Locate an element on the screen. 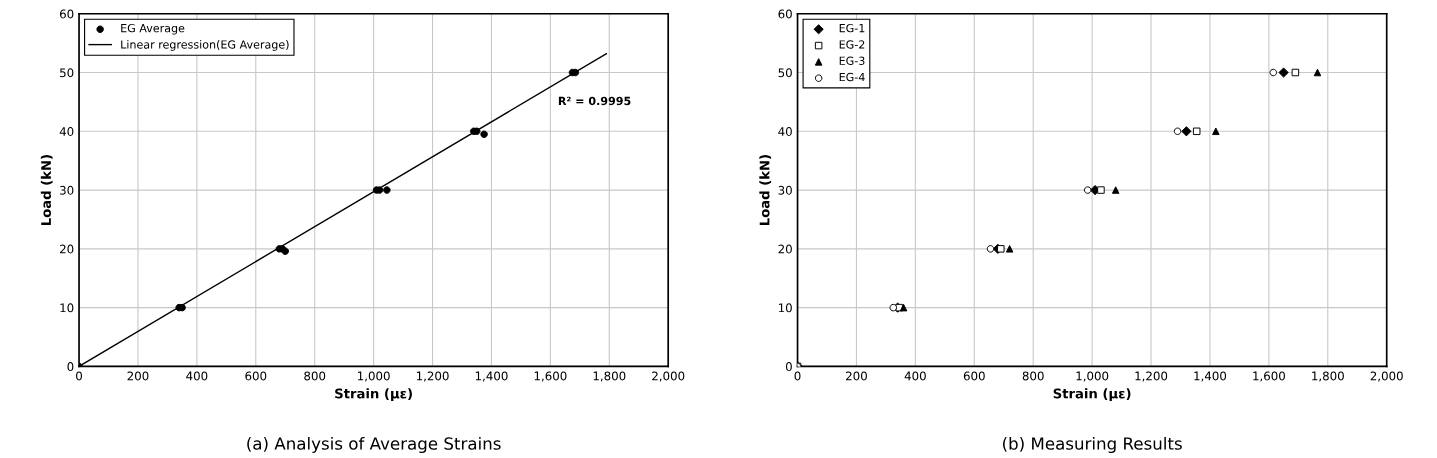  text: (b) Measuring Results is located at coordinates (1092, 445).